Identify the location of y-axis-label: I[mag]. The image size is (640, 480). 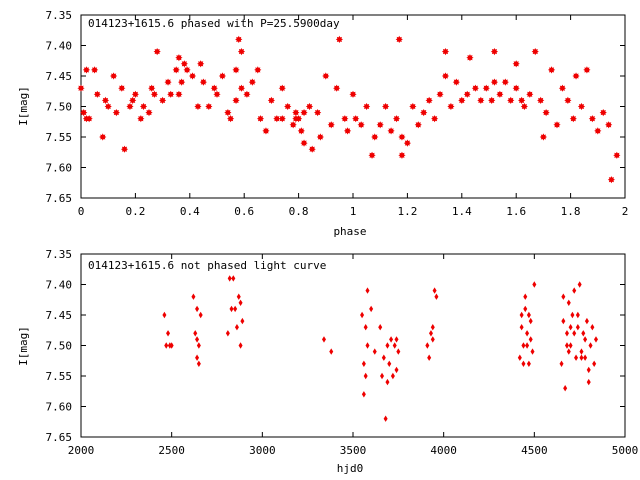
(23, 106).